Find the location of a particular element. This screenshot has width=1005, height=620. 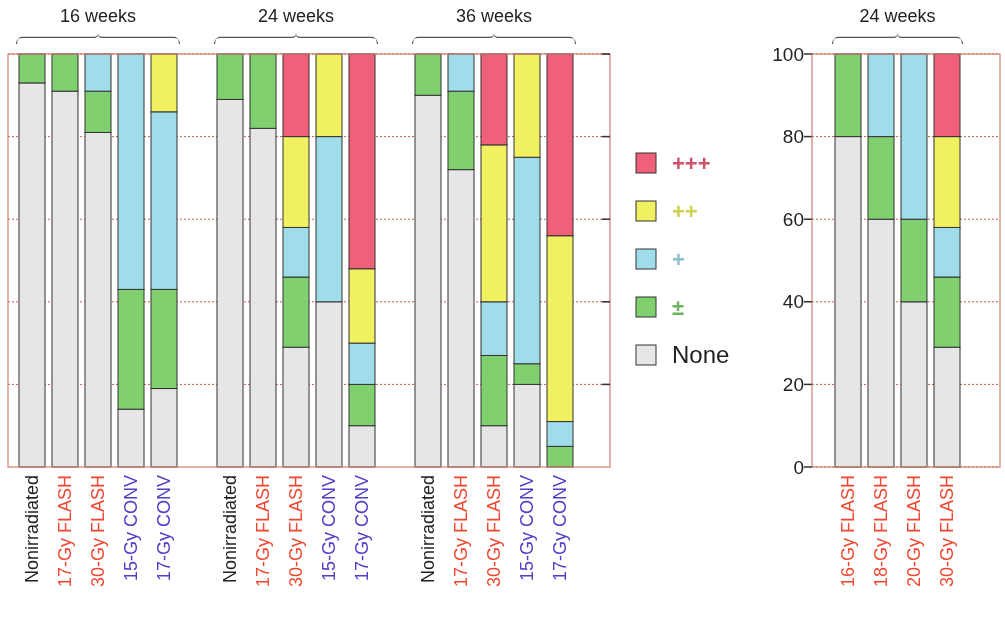

legend-label: + is located at coordinates (678, 259).